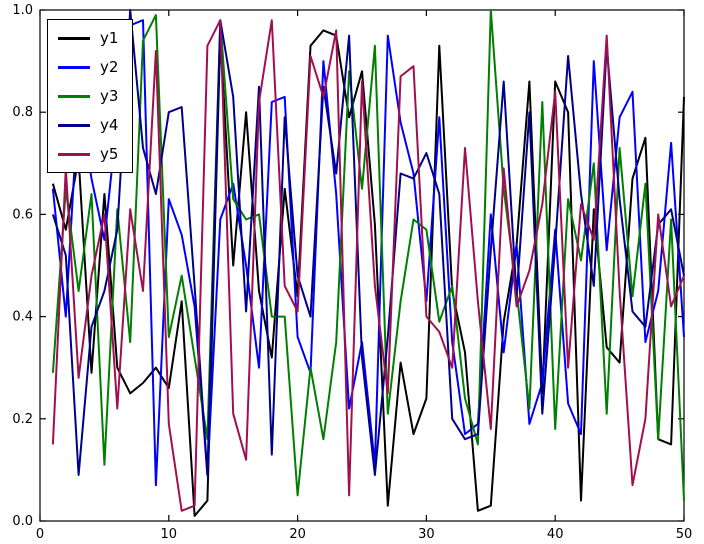  I want to click on x-tick-label: 20, so click(297, 534).